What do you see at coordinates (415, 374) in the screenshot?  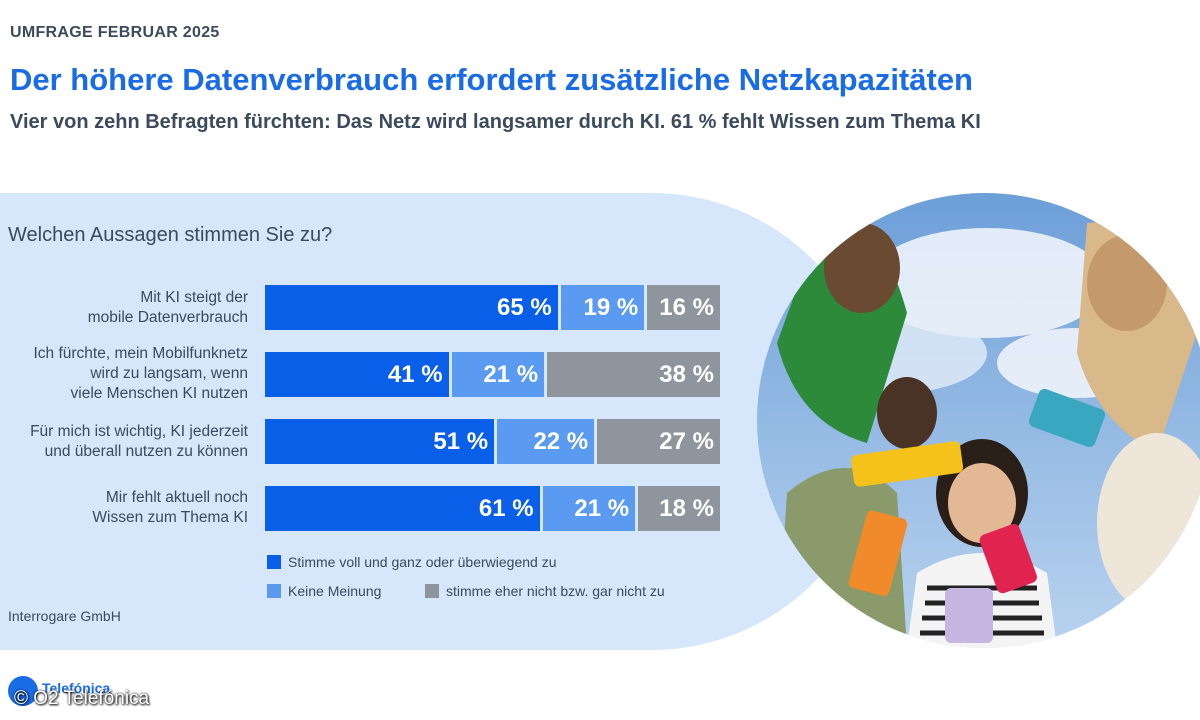 I see `bar-value-label: 41 %` at bounding box center [415, 374].